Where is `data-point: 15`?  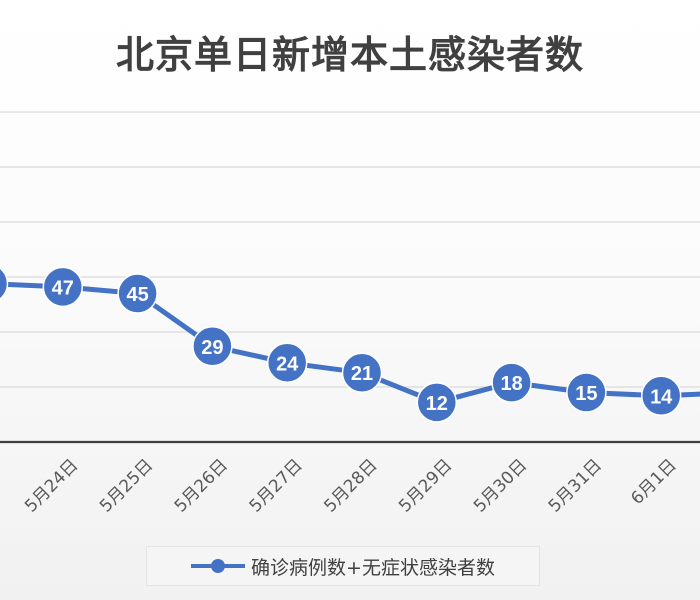
data-point: 15 is located at coordinates (586, 392).